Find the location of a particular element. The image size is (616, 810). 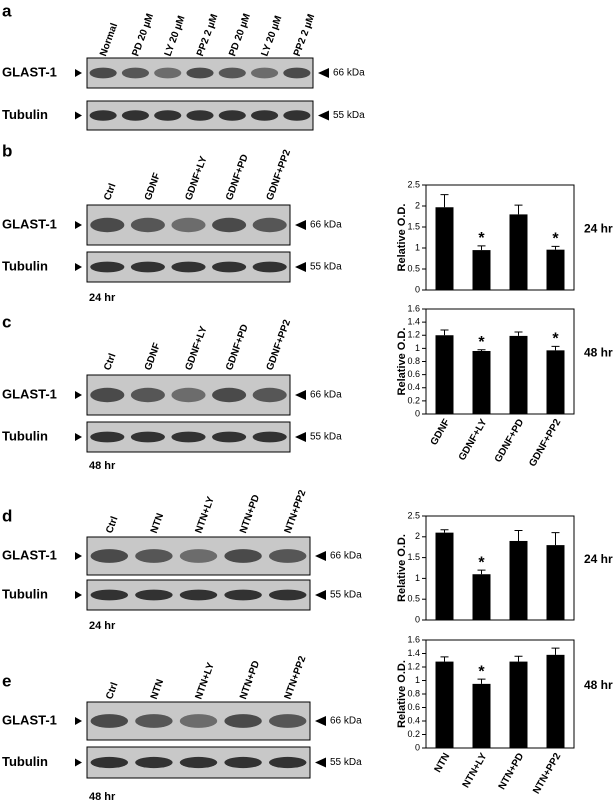

x-tick-label: NTN is located at coordinates (443, 762).